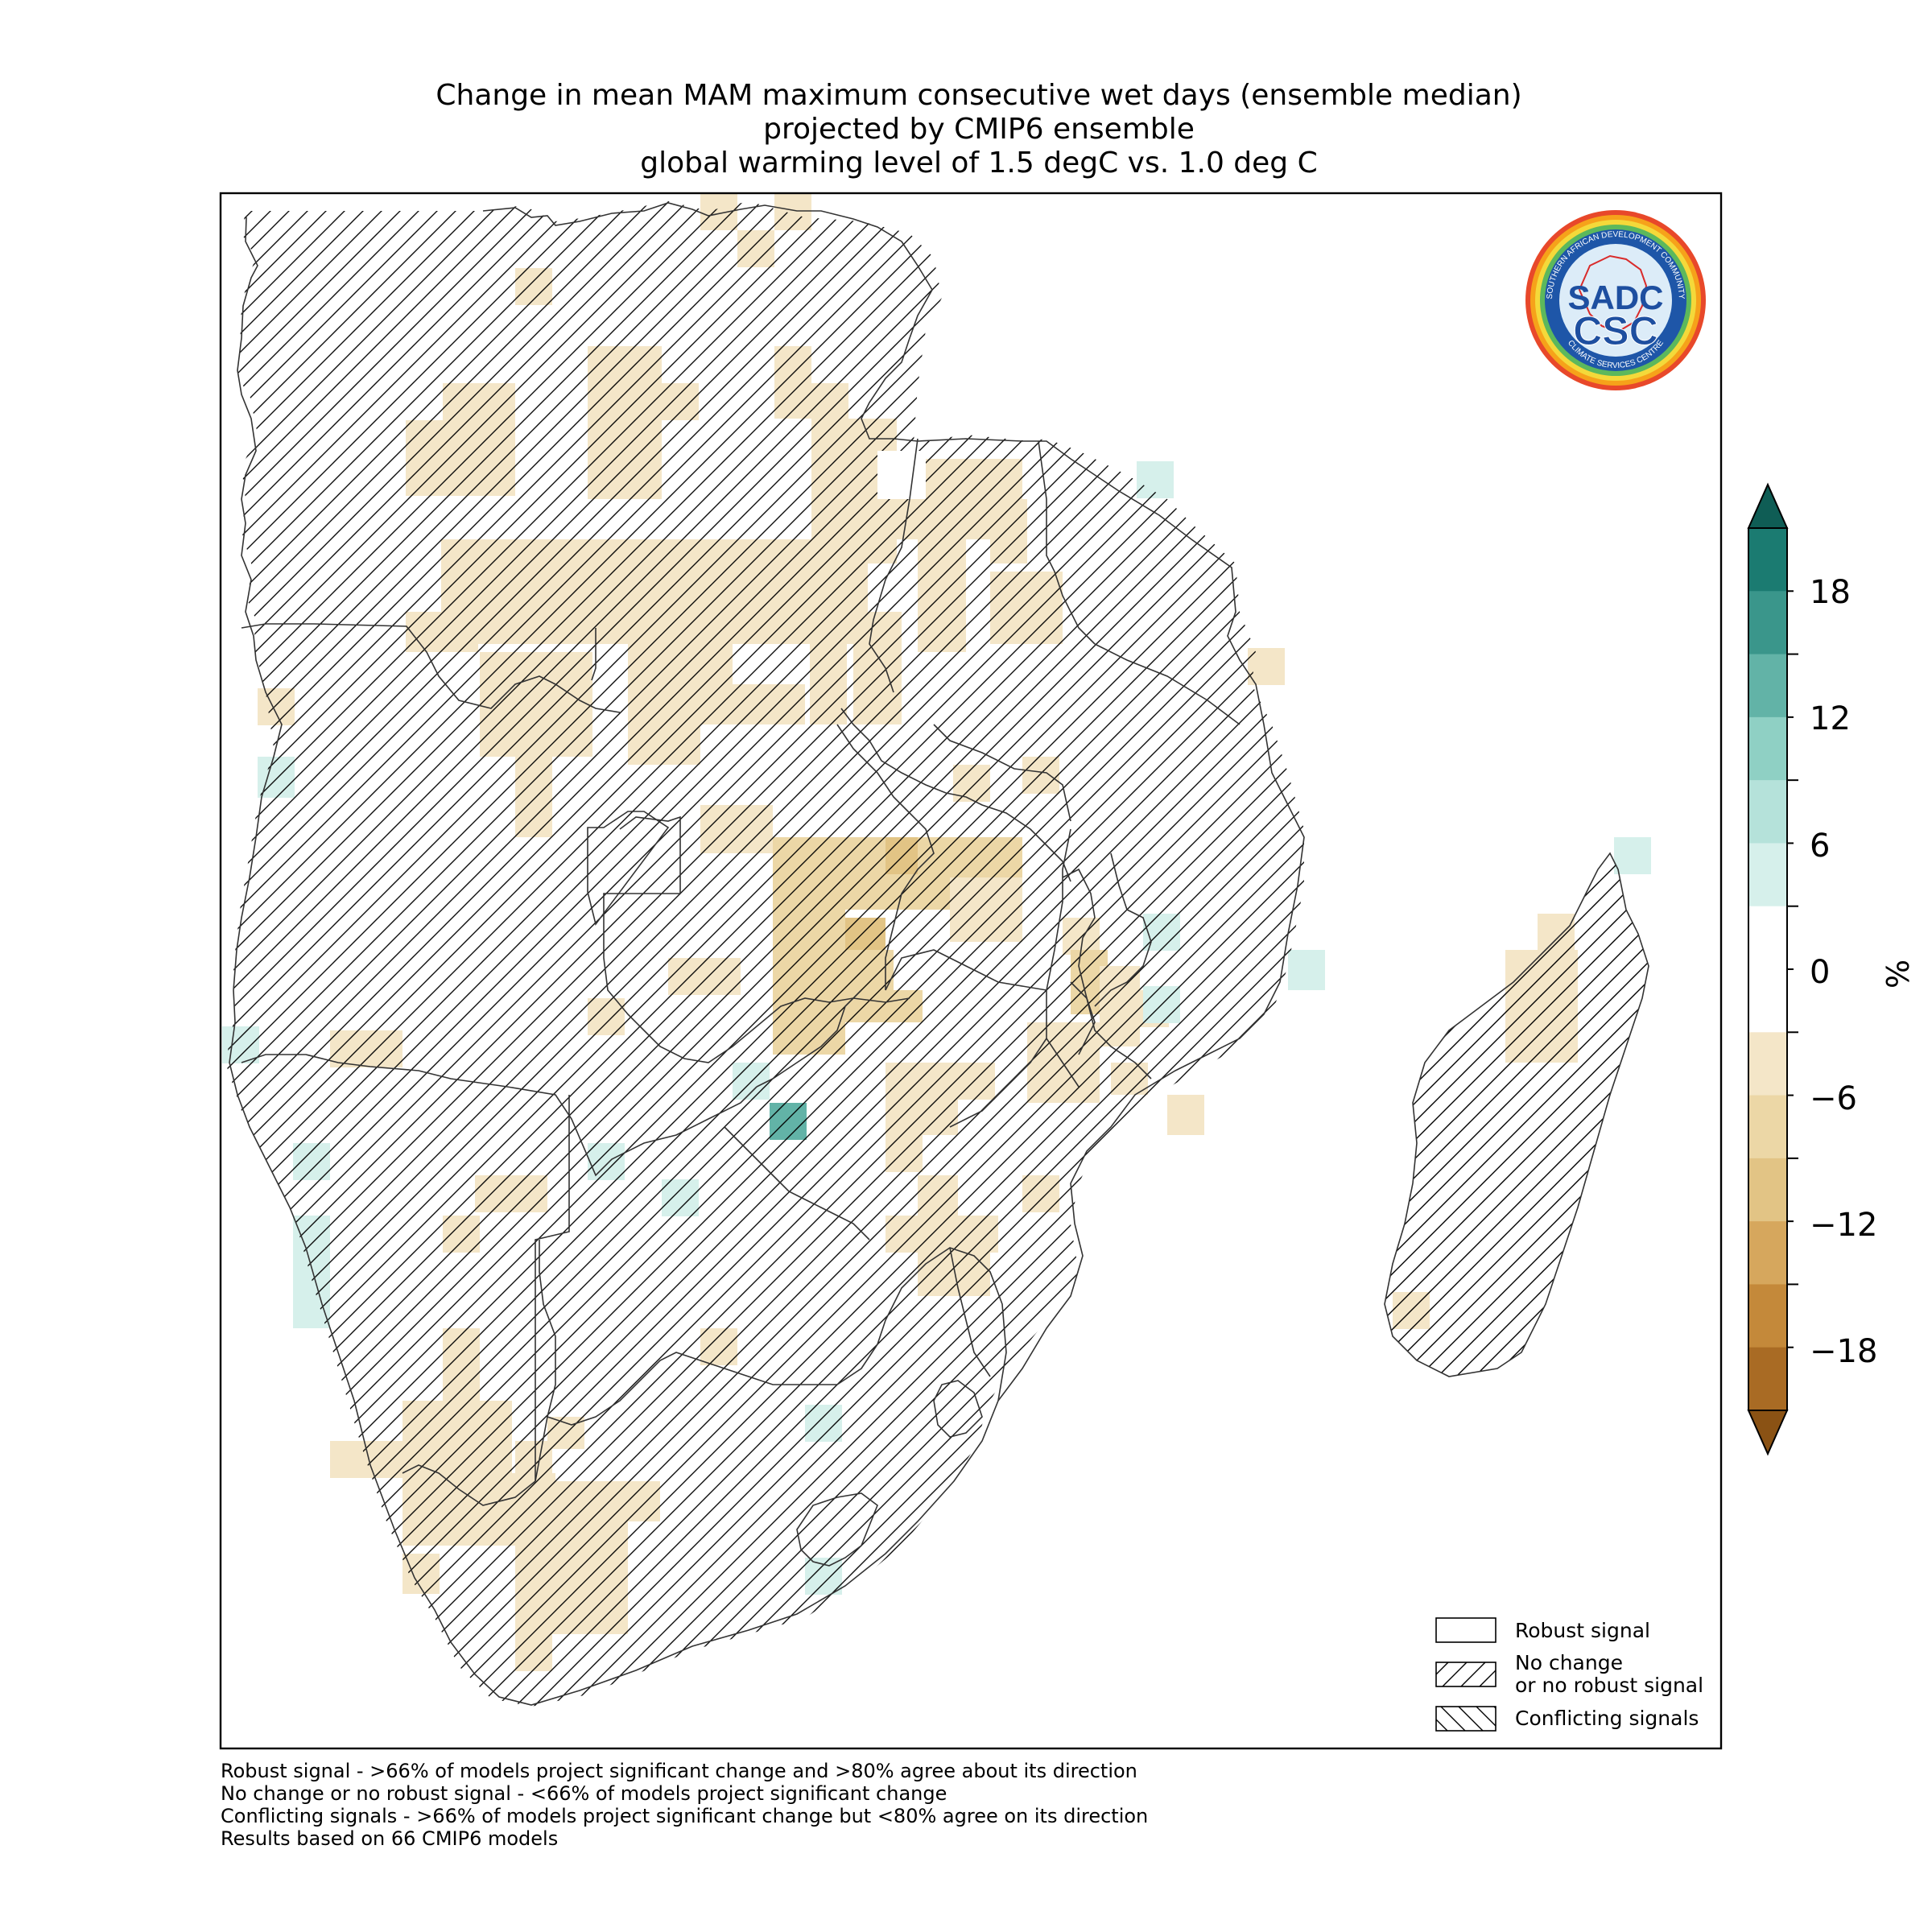 This screenshot has height=1932, width=1932. What do you see at coordinates (1768, 1433) in the screenshot?
I see `colorbar-extend-min` at bounding box center [1768, 1433].